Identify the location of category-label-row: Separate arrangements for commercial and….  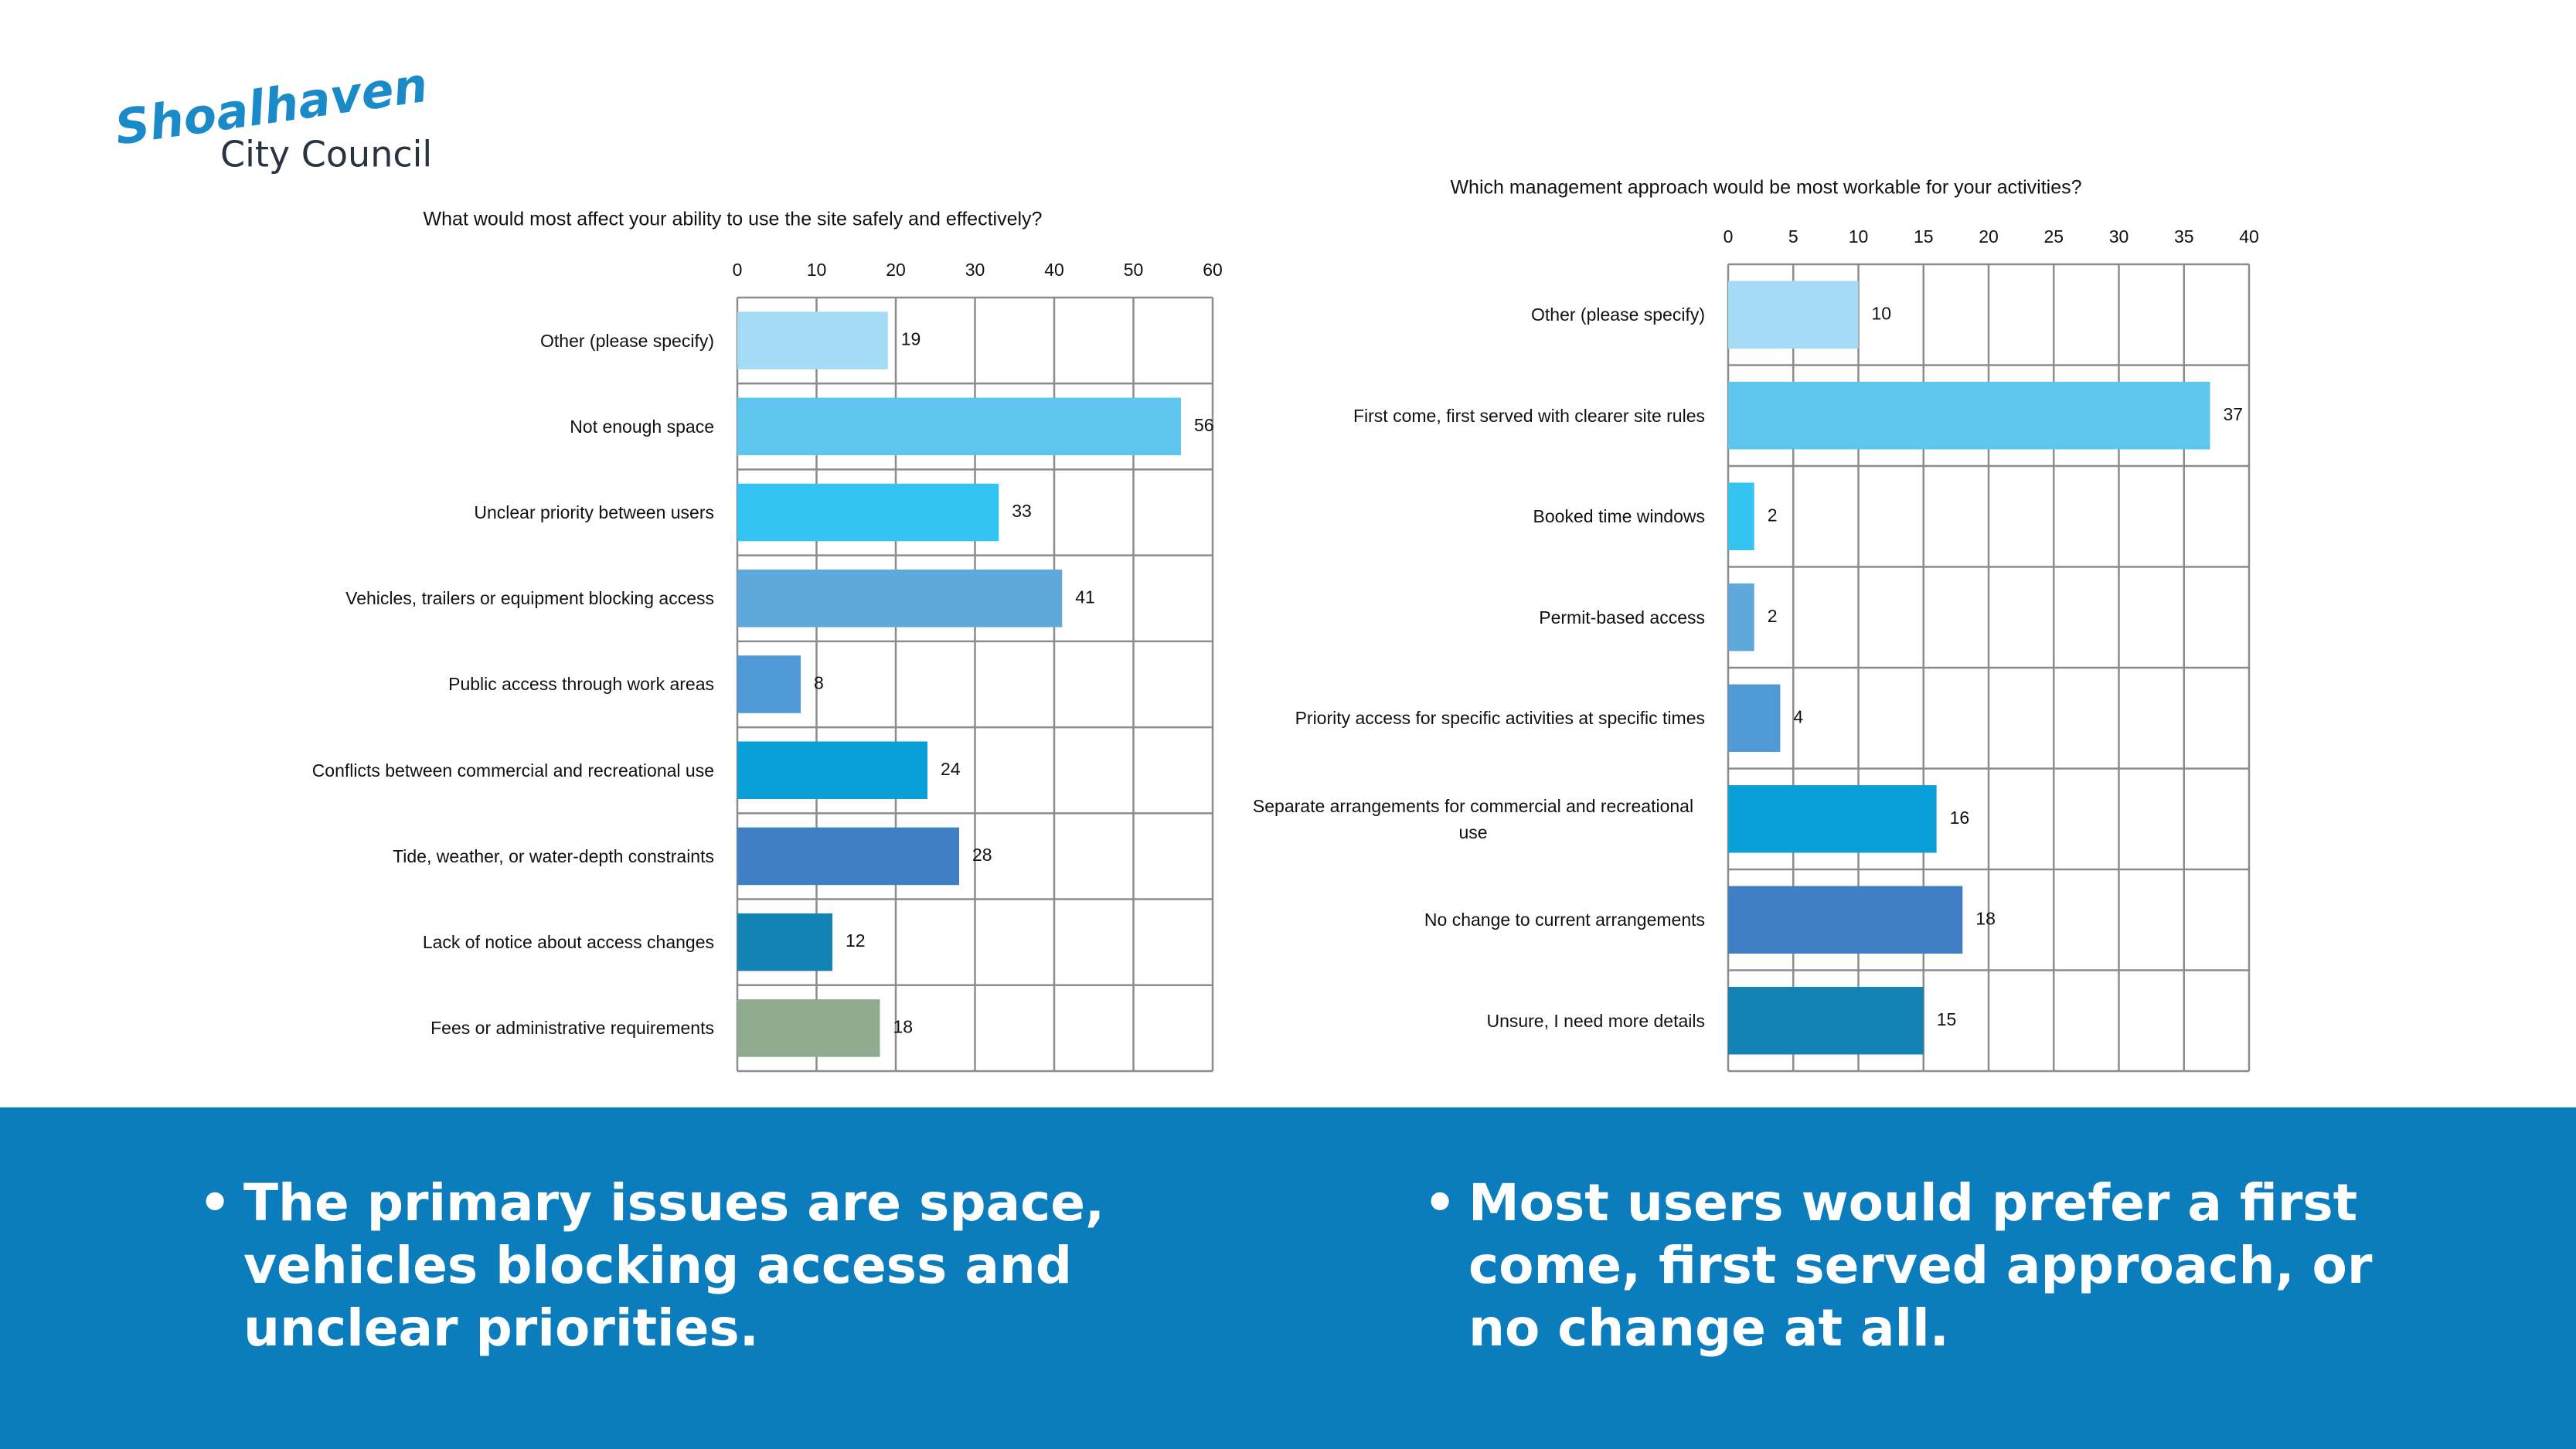
(1473, 820).